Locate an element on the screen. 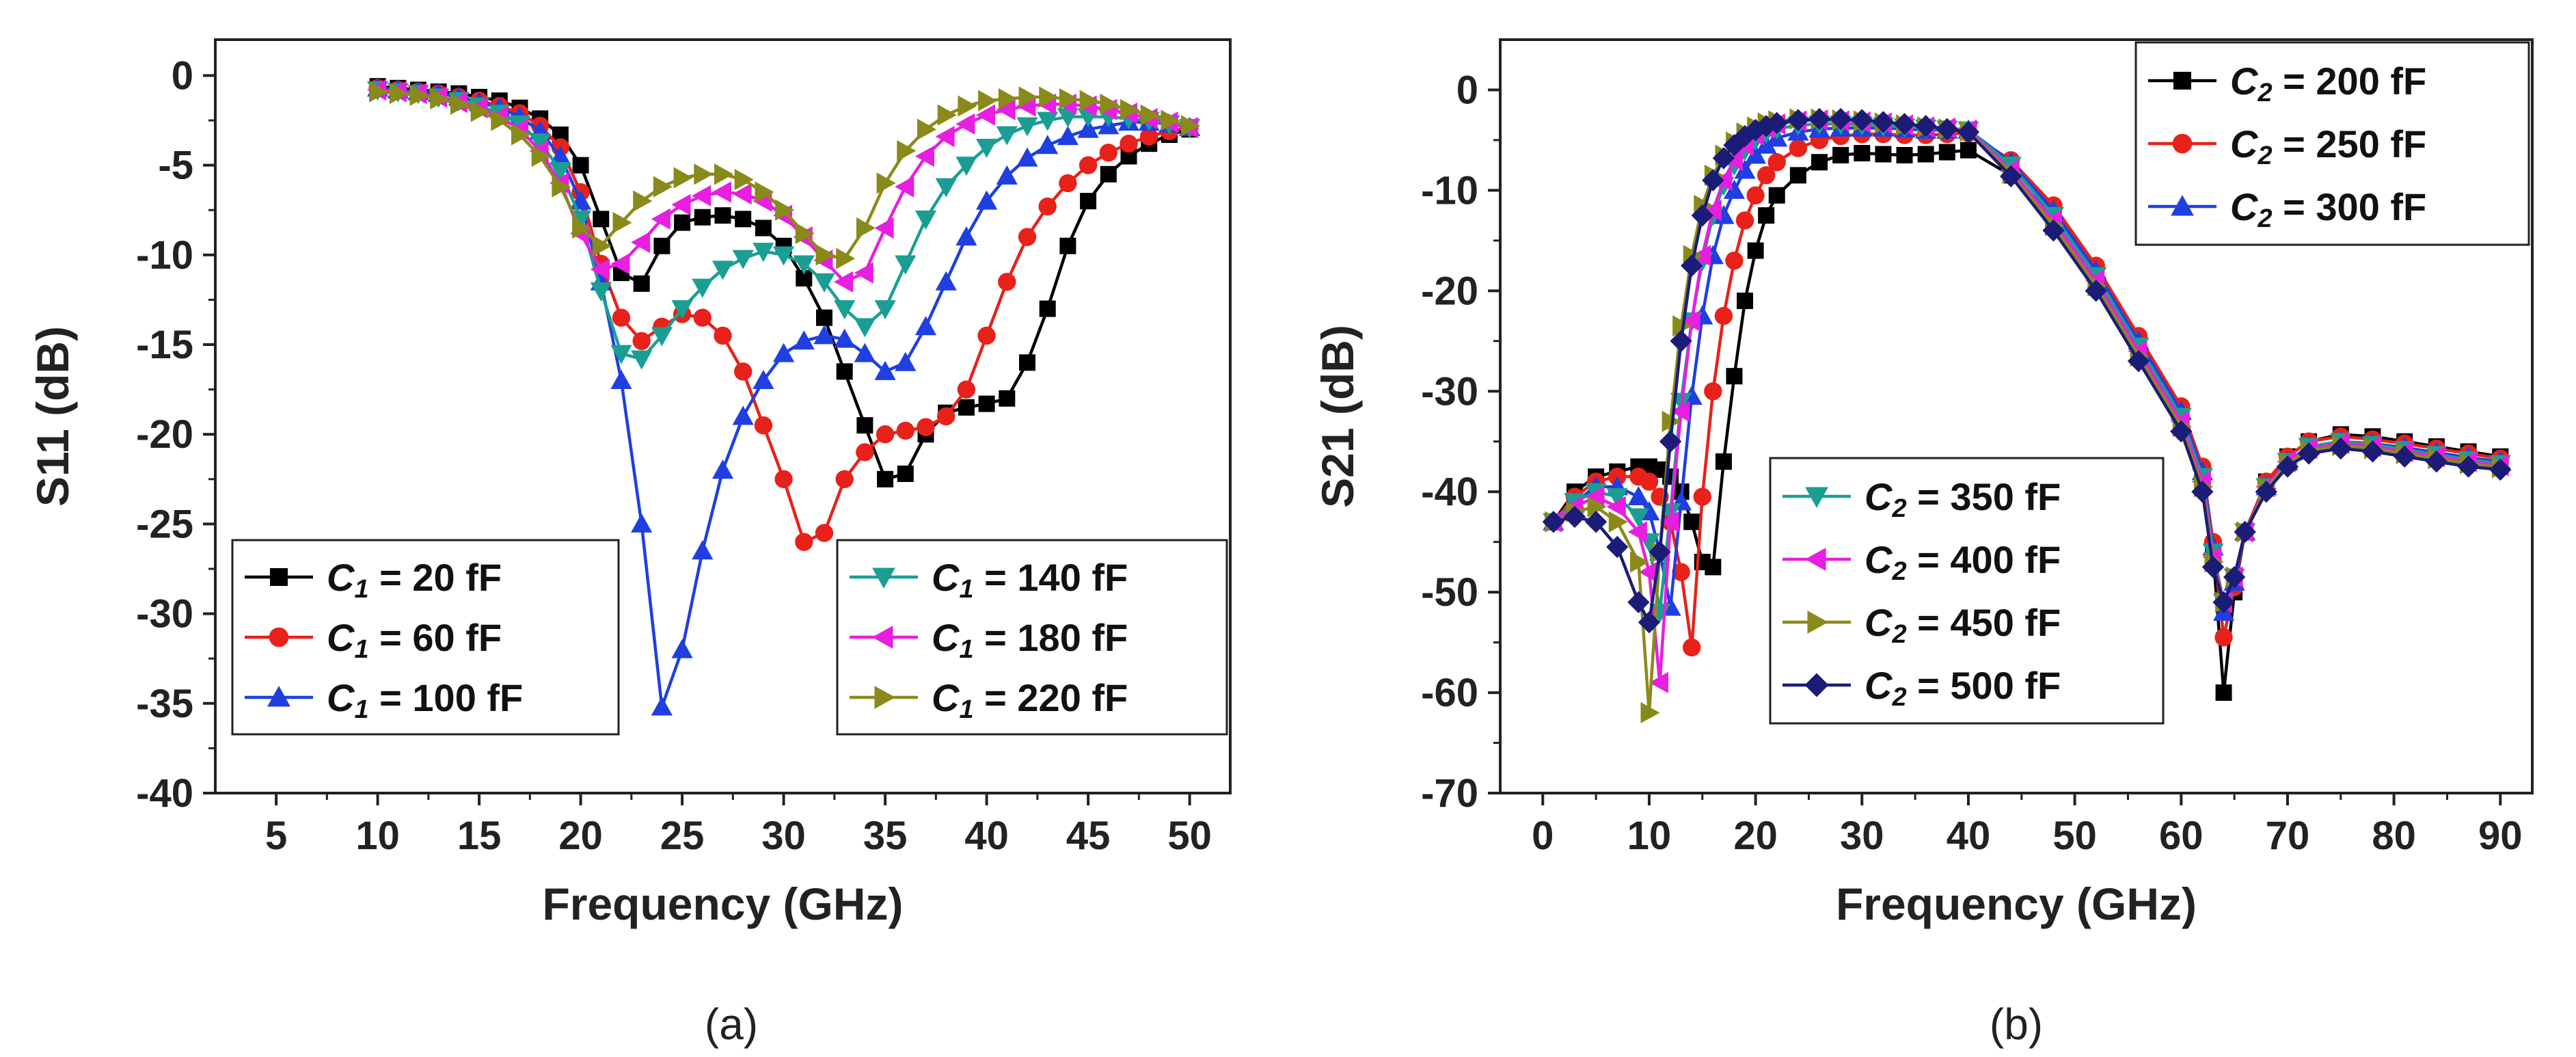 The image size is (2576, 1057). y-tick-label: -5 is located at coordinates (176, 166).